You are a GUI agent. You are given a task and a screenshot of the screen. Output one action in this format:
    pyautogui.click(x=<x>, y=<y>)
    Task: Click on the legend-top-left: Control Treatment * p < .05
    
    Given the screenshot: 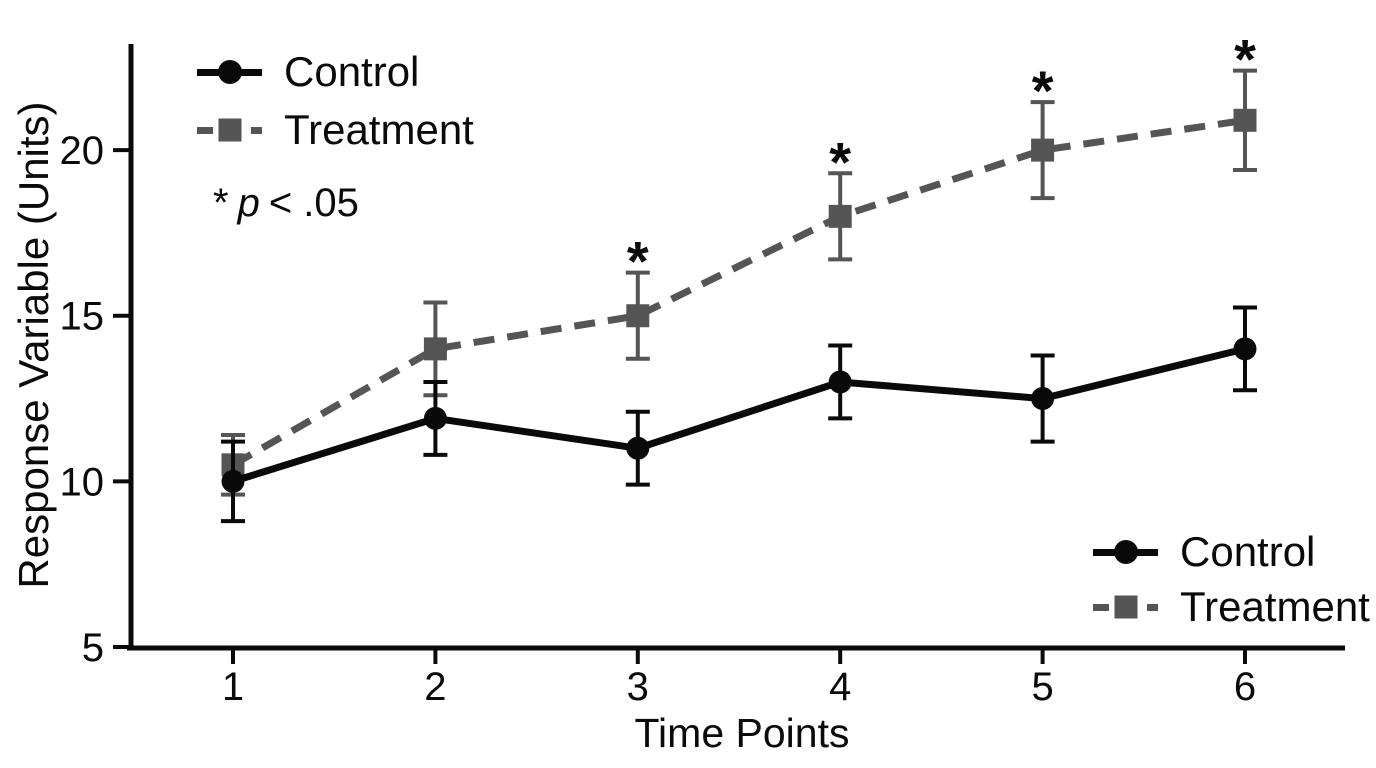 What is the action you would take?
    pyautogui.click(x=335, y=137)
    